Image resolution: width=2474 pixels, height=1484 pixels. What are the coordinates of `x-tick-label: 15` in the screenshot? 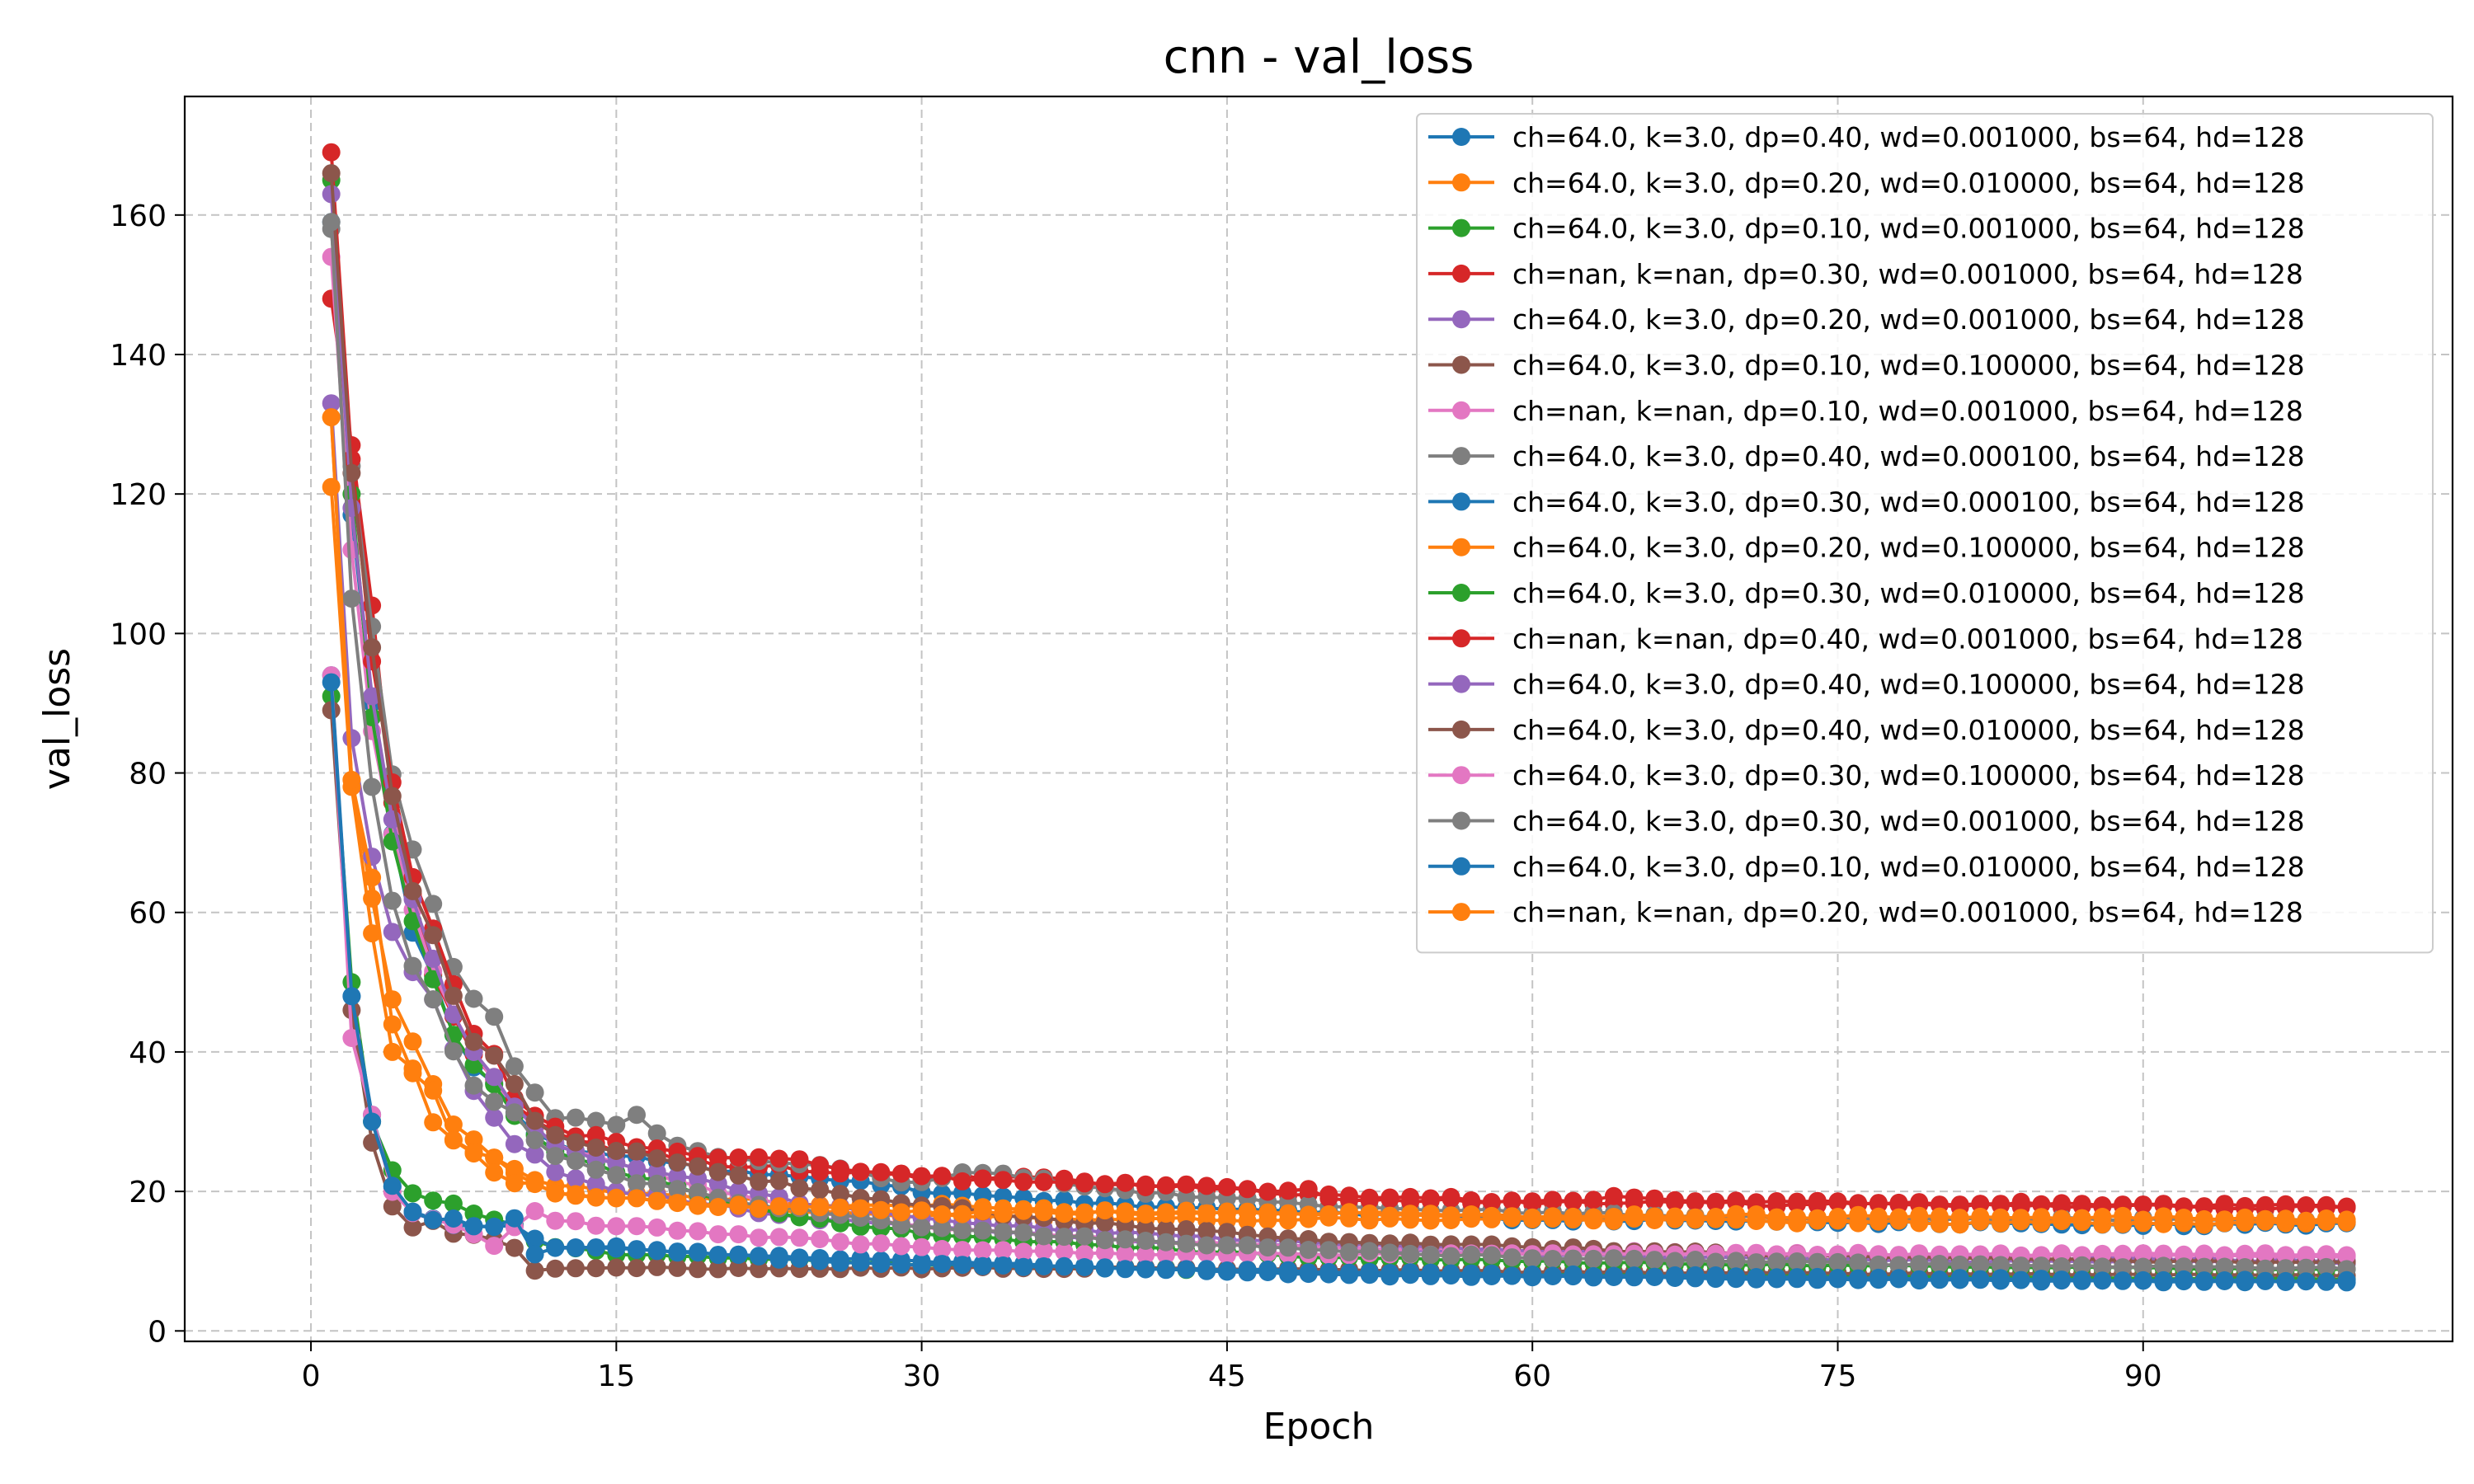 It's located at (616, 1376).